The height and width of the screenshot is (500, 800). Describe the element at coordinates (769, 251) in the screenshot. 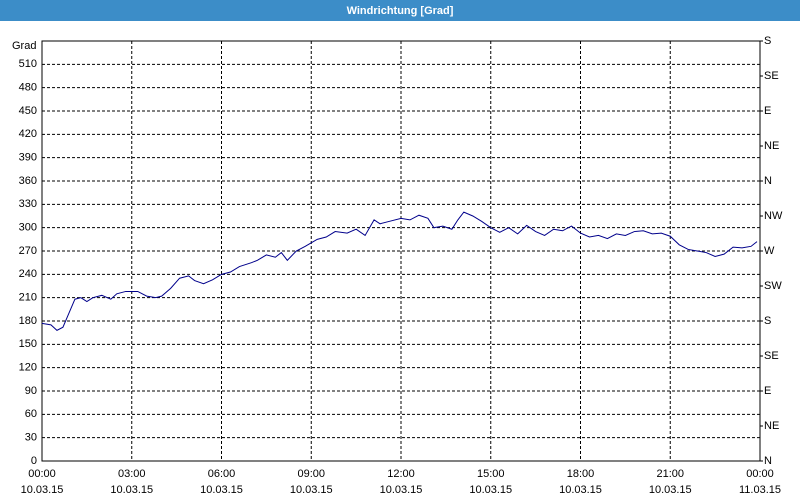

I see `y2-tick-label: W` at that location.